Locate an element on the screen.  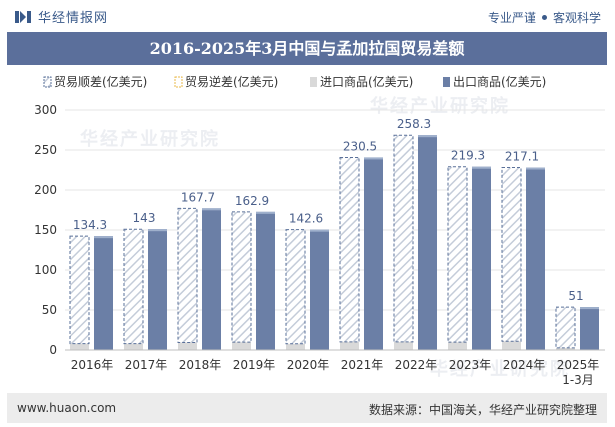
chart-title: 2016-2025年3月中国与孟加拉国贸易差额 is located at coordinates (307, 48).